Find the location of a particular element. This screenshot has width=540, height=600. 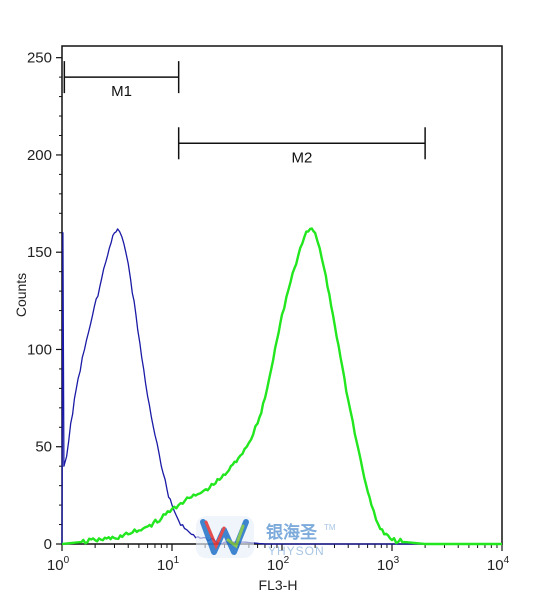

y-tick-label: 50 is located at coordinates (43, 447).